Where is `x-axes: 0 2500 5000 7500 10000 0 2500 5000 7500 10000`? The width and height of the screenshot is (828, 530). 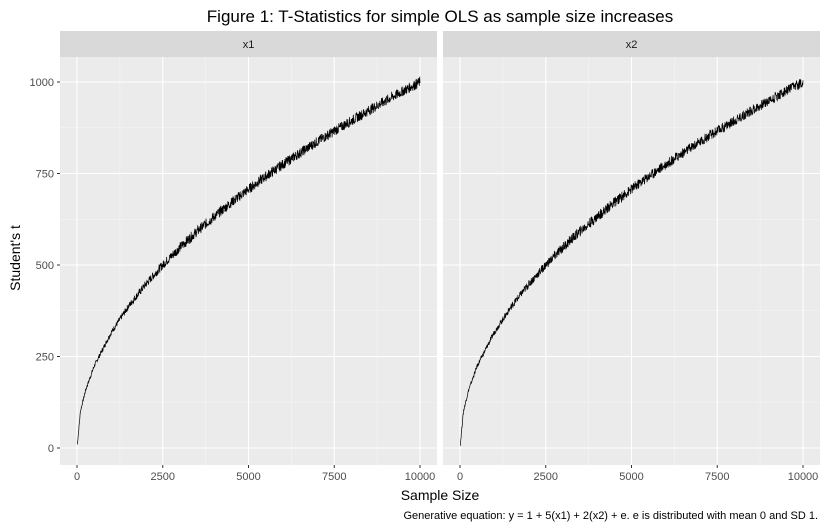
x-axes: 0 2500 5000 7500 10000 0 2500 5000 7500 10000 is located at coordinates (446, 474).